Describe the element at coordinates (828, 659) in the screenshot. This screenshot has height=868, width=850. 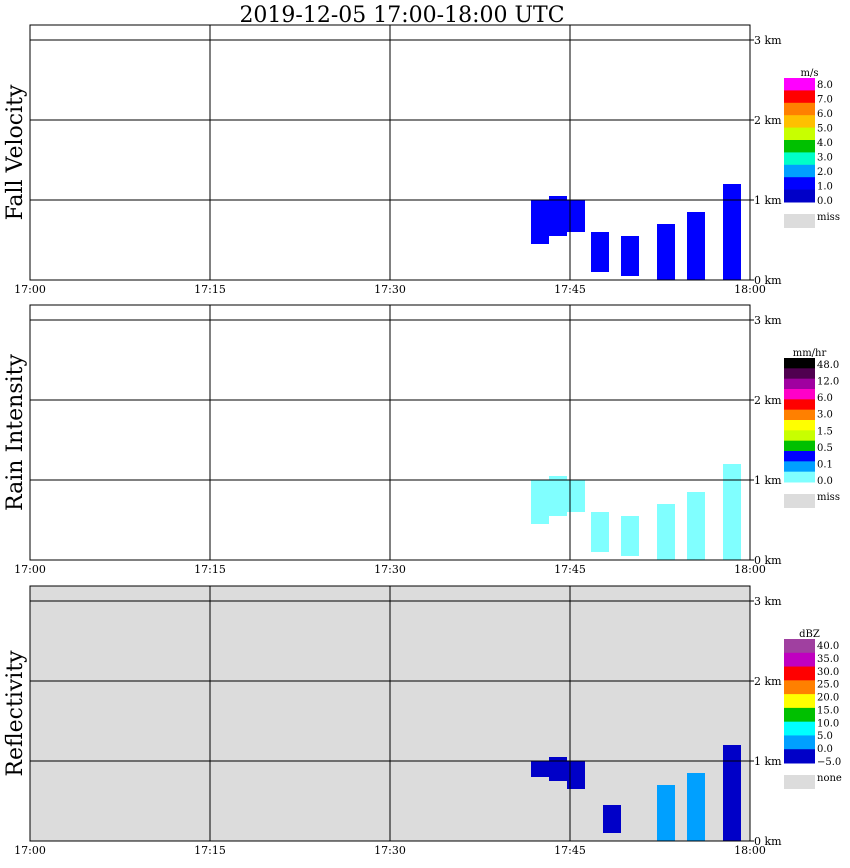
I see `colorbar-label: 35.0` at that location.